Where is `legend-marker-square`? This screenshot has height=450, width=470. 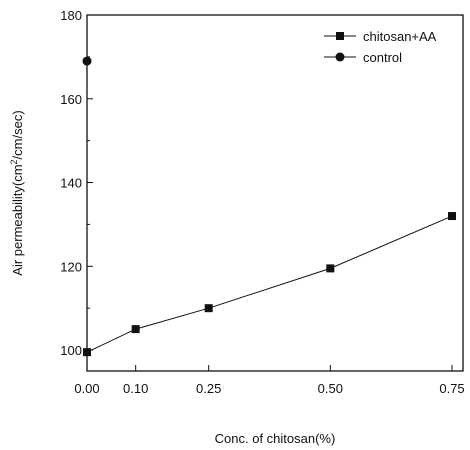
legend-marker-square is located at coordinates (340, 36).